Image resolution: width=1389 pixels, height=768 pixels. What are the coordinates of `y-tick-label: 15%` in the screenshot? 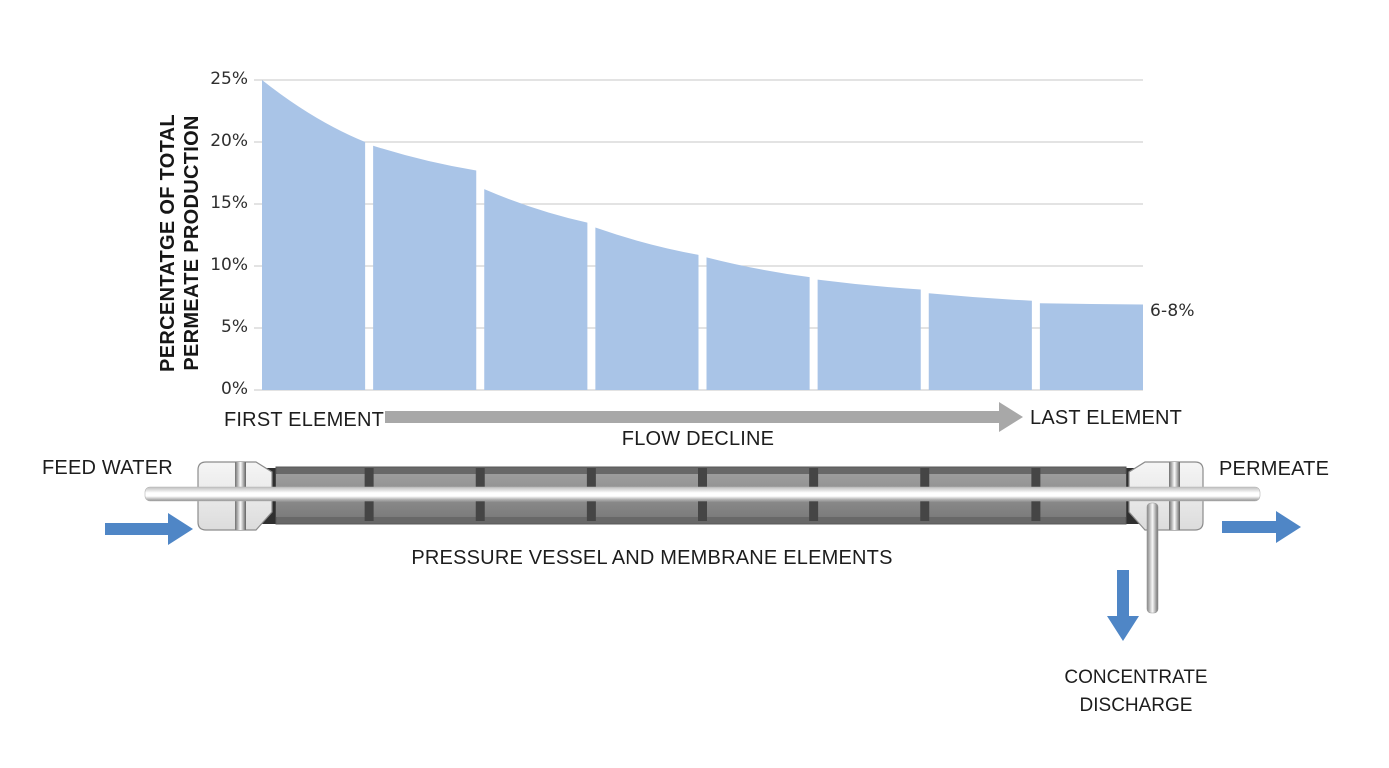 It's located at (229, 203).